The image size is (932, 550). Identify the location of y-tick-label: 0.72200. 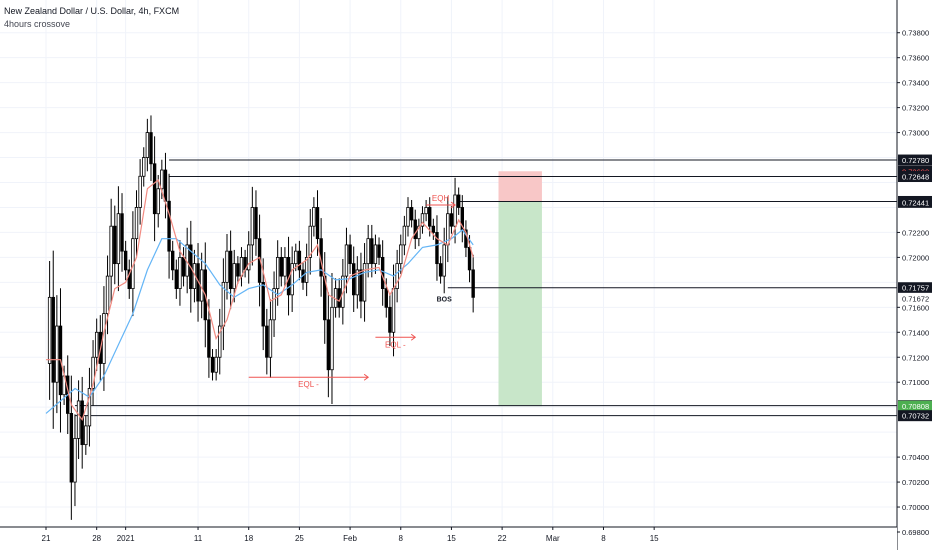
(915, 232).